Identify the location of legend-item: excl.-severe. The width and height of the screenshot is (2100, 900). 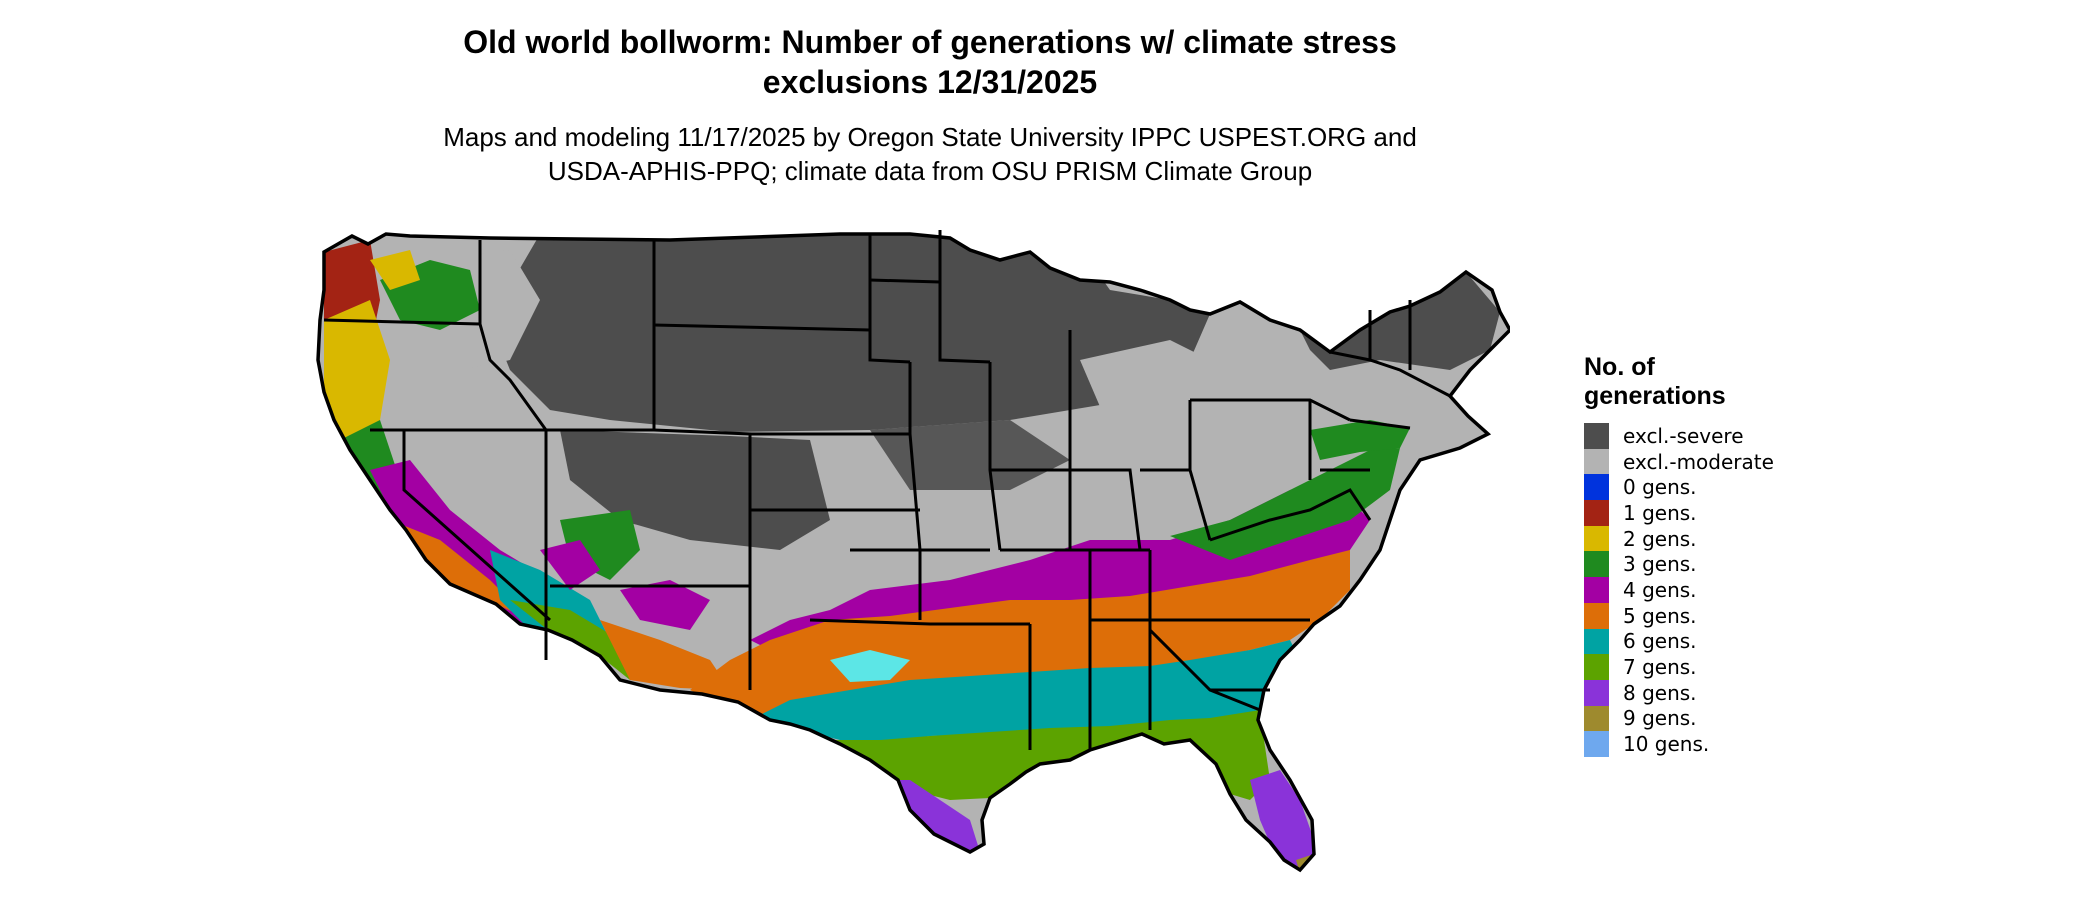
(1694, 436).